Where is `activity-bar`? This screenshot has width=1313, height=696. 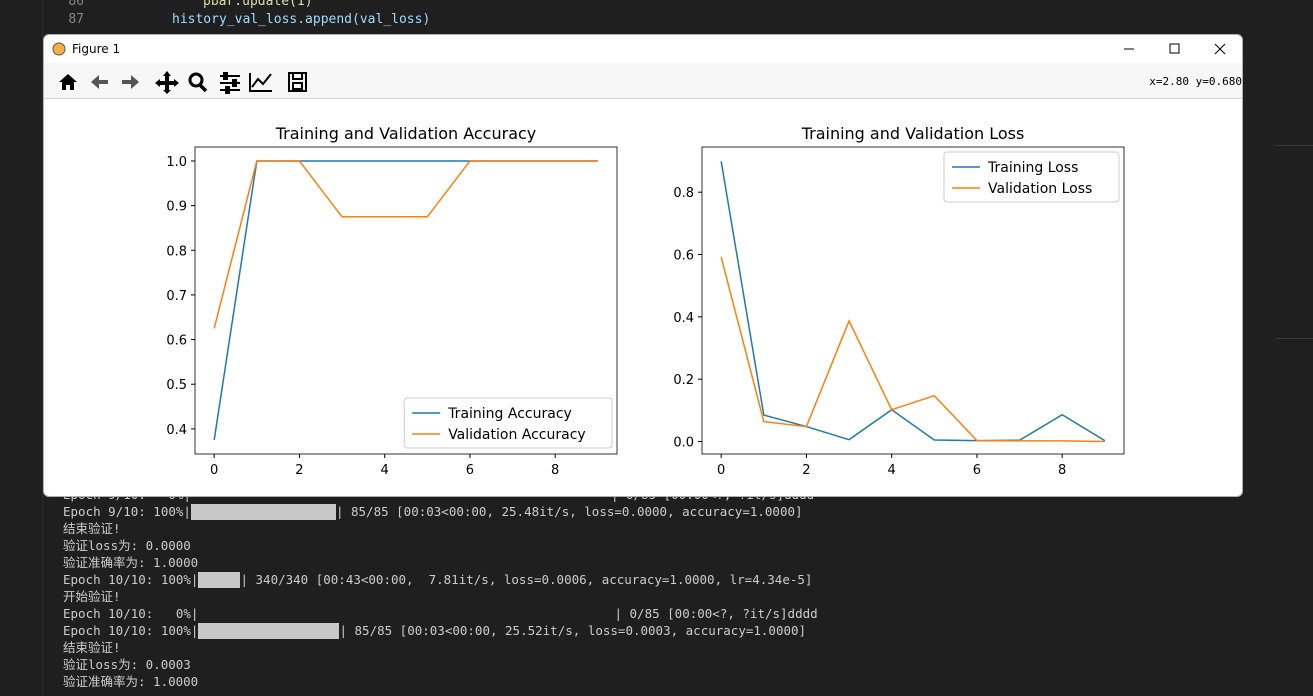 activity-bar is located at coordinates (21, 348).